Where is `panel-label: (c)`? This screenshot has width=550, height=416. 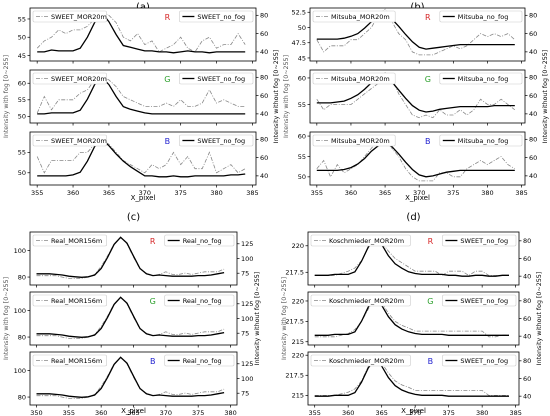 panel-label: (c) is located at coordinates (133, 217).